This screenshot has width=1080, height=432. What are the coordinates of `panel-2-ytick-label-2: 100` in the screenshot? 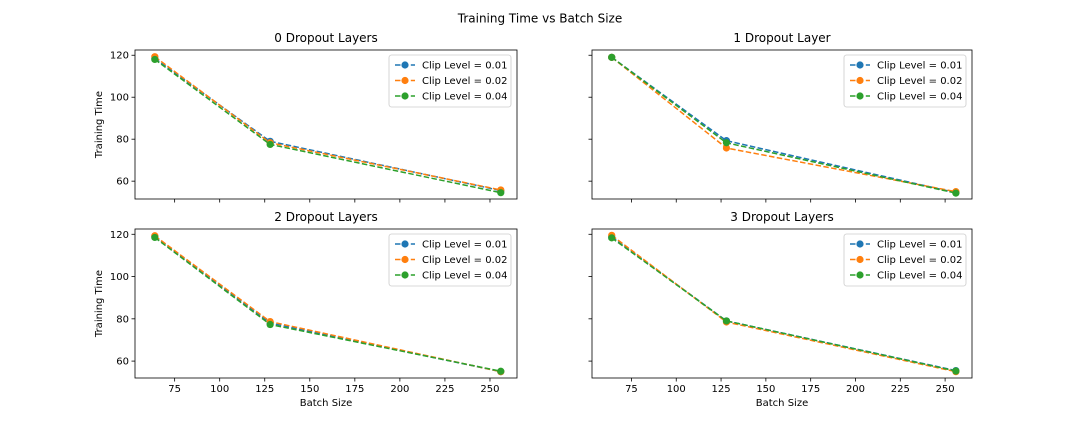 It's located at (119, 277).